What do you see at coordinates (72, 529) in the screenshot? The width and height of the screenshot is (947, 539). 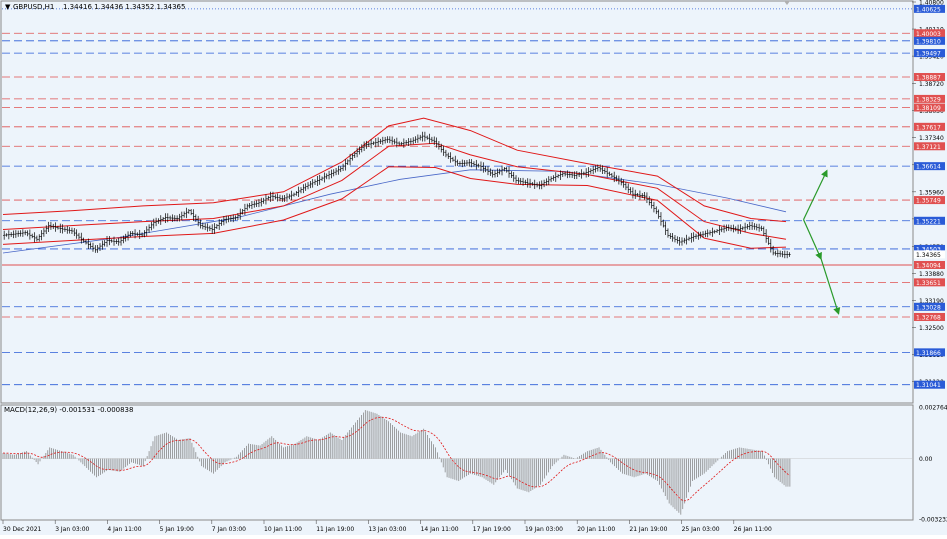 I see `time-tick-label: 3 Jan 03:00` at bounding box center [72, 529].